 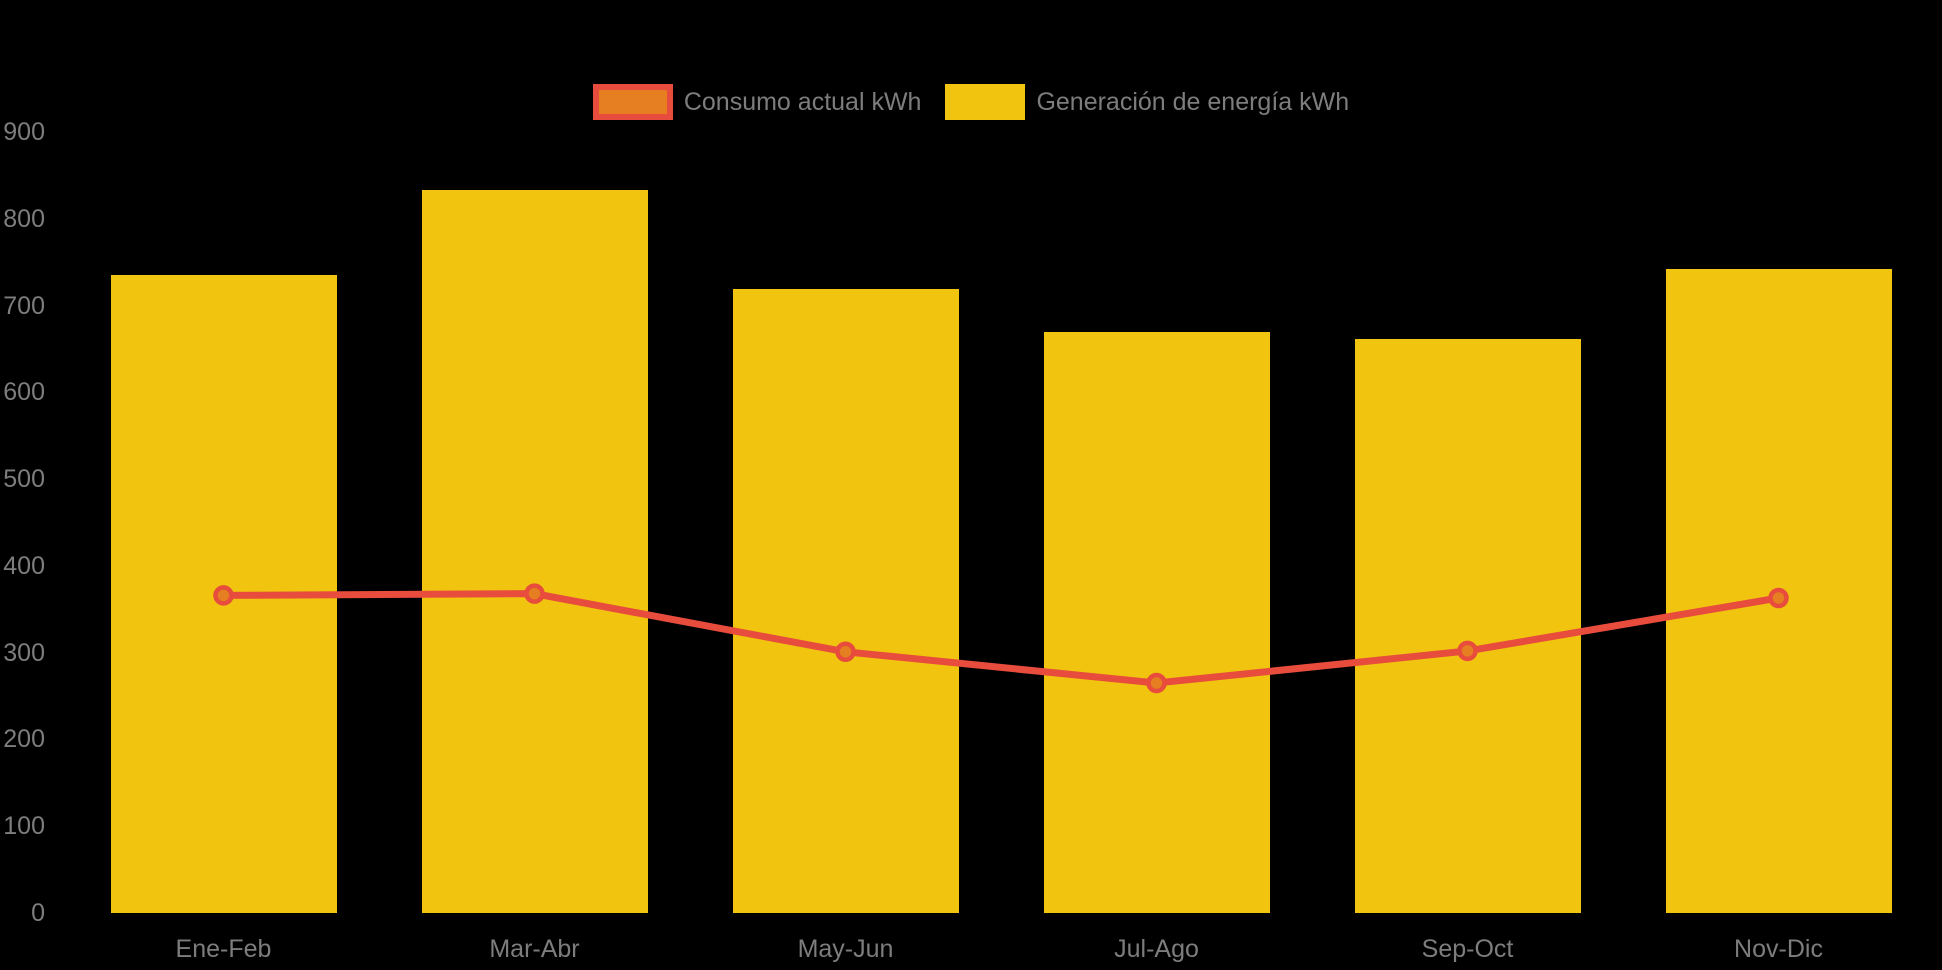 What do you see at coordinates (1156, 622) in the screenshot?
I see `bar-Jul-Ago` at bounding box center [1156, 622].